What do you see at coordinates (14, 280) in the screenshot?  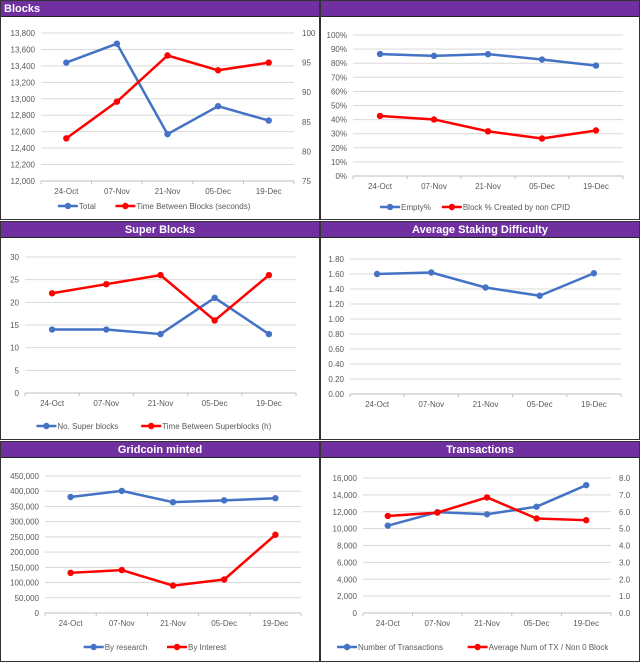 I see `y-tick-label: 25` at bounding box center [14, 280].